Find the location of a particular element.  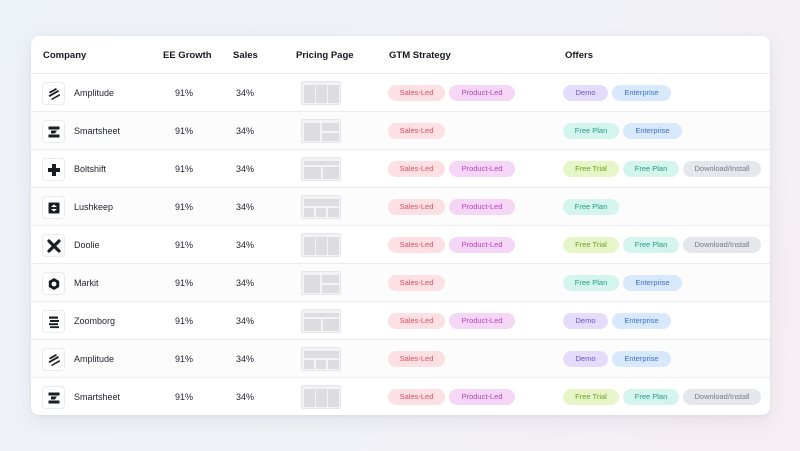

column-header-company: Company is located at coordinates (65, 55).